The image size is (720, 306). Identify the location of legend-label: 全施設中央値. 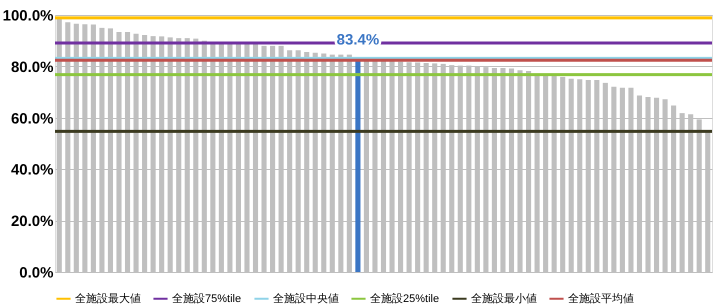
(306, 298).